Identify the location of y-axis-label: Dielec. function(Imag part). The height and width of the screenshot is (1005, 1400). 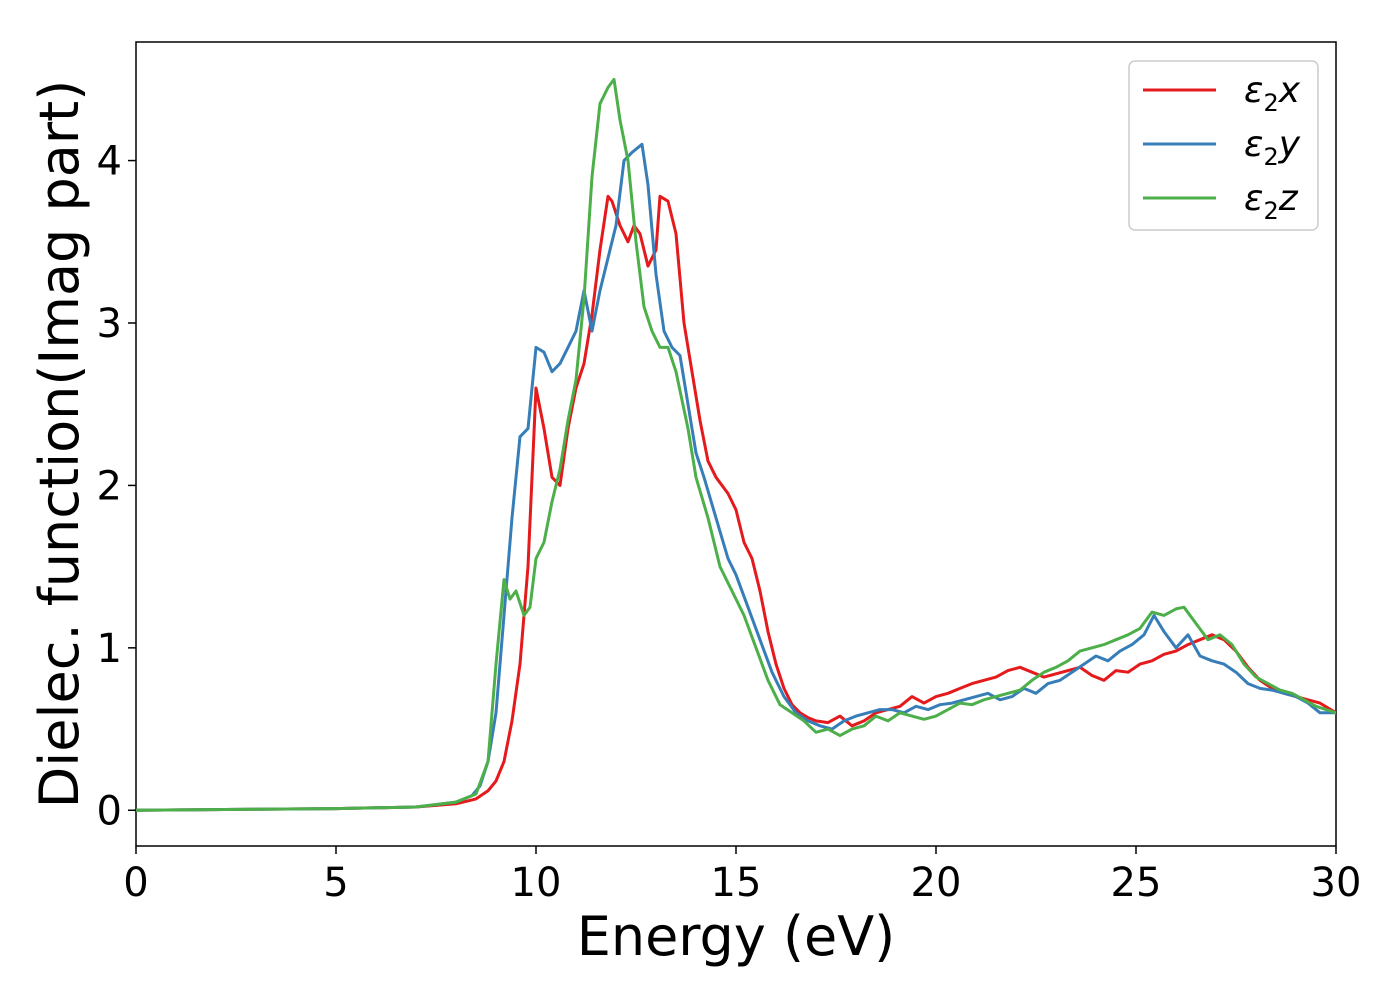
(59, 444).